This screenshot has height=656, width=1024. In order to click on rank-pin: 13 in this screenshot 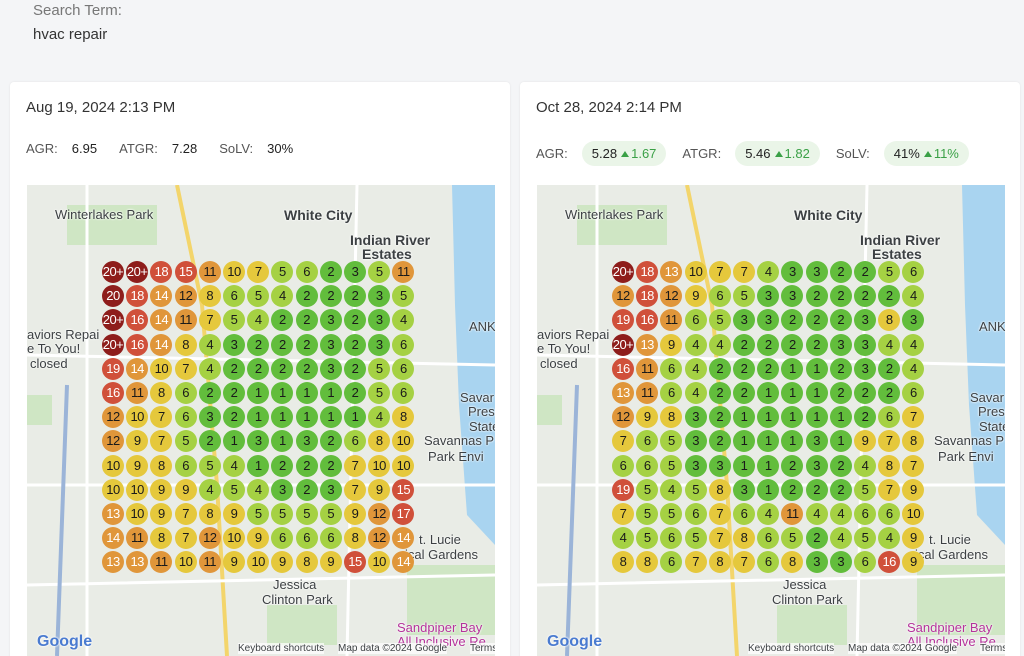, I will do `click(671, 272)`.